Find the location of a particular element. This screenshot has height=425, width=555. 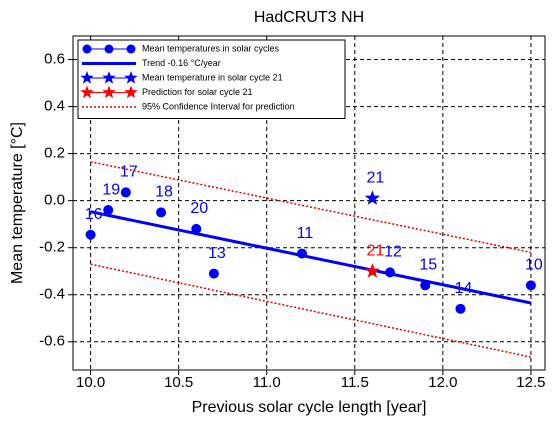

legend-box is located at coordinates (211, 79).